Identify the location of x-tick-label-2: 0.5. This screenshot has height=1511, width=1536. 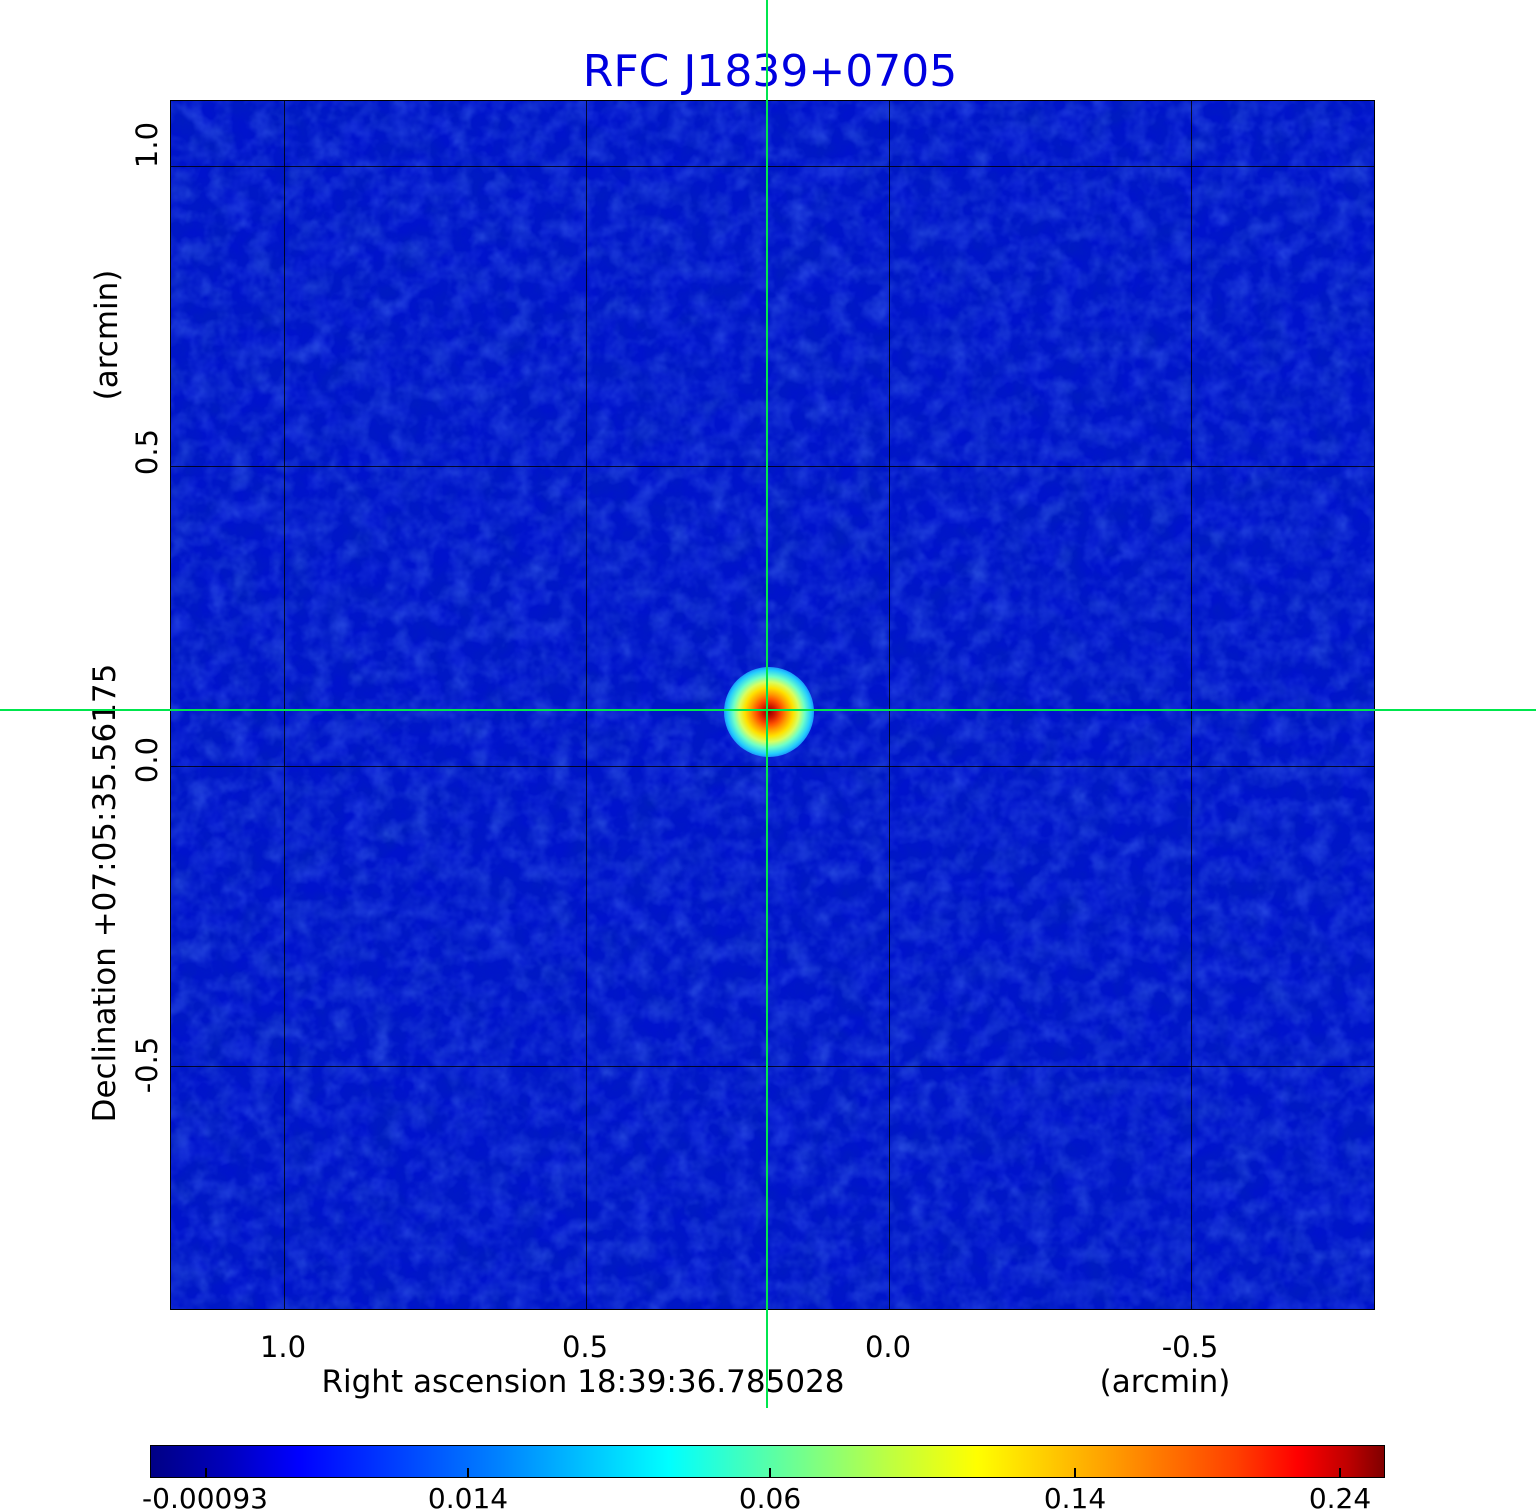
(585, 1347).